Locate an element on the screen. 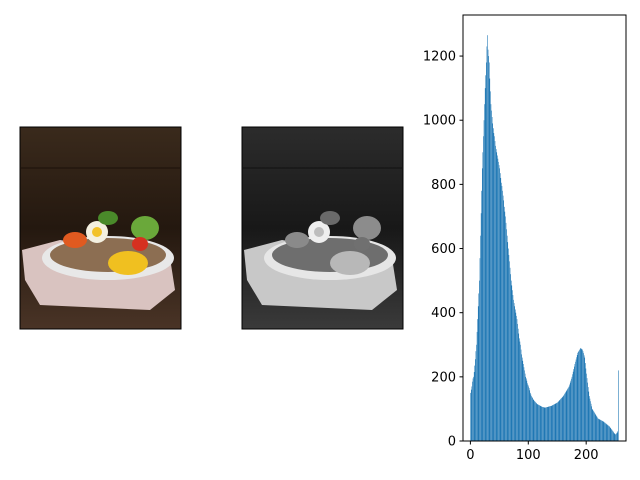 The image size is (640, 480). y-tick-label: 200 is located at coordinates (443, 377).